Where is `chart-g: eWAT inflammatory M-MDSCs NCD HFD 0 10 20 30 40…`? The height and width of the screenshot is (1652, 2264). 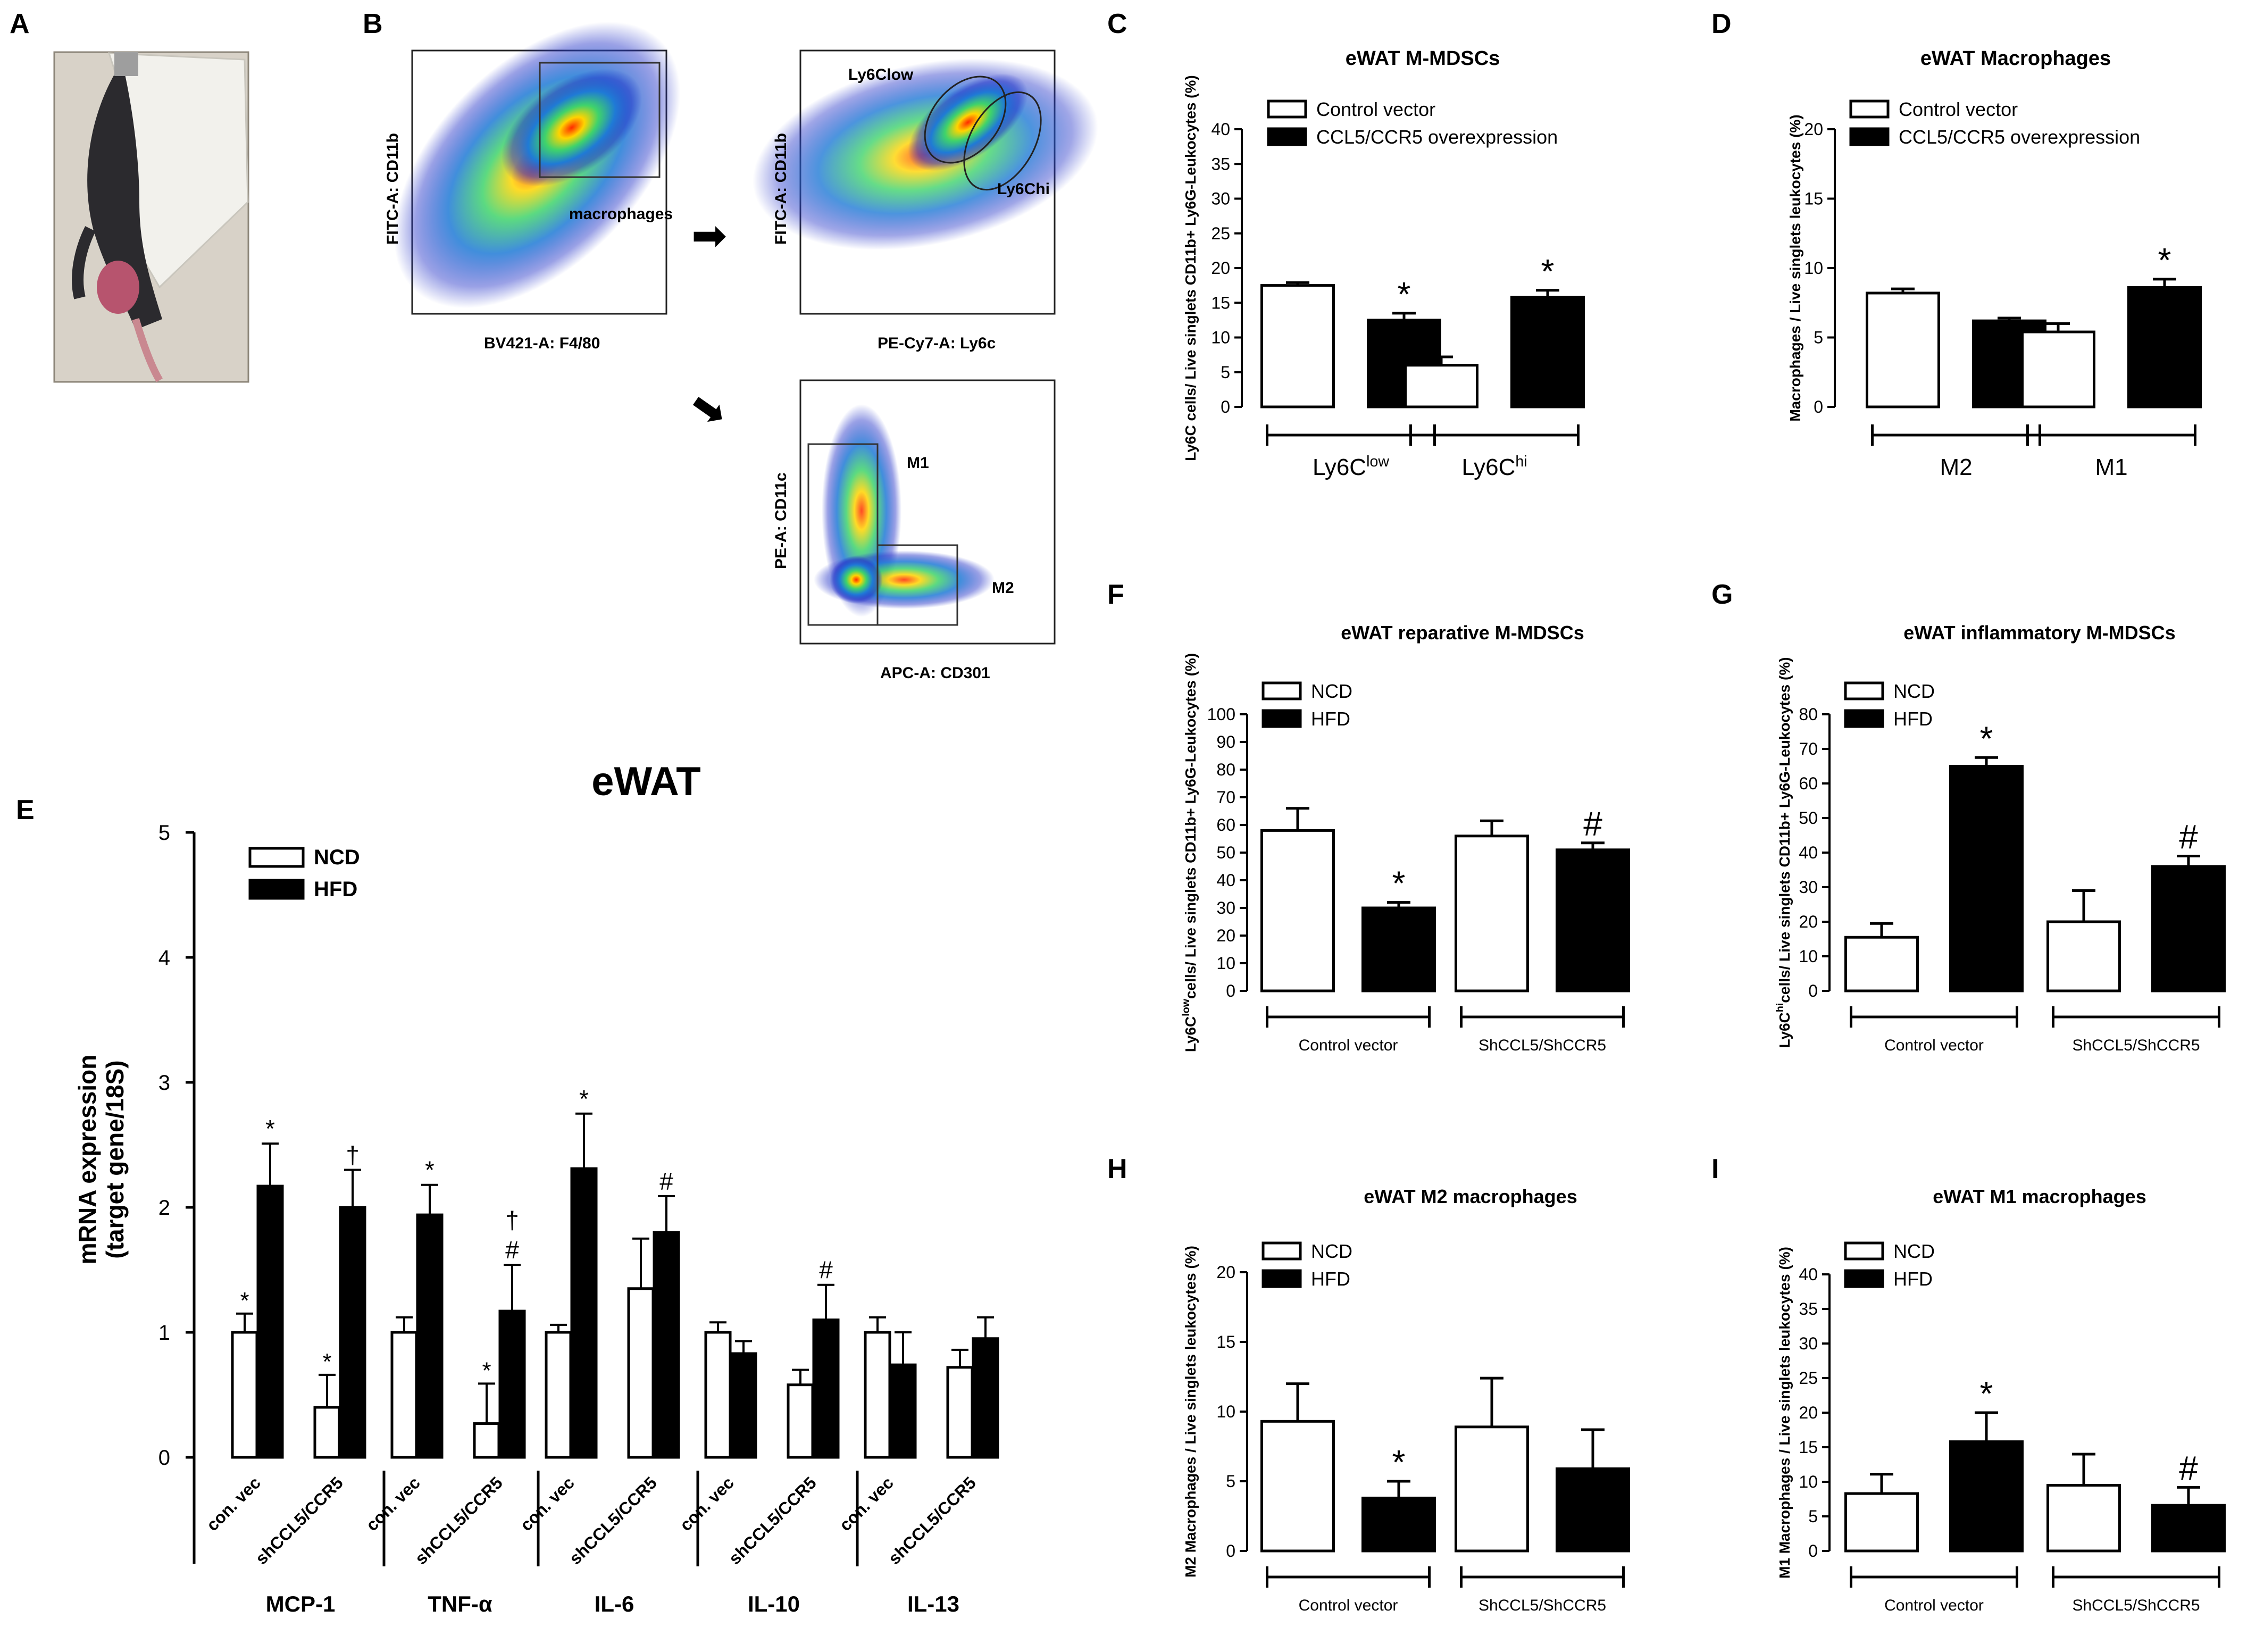
chart-g: eWAT inflammatory M-MDSCs NCD HFD 0 10 20 30 40… is located at coordinates (2000, 838).